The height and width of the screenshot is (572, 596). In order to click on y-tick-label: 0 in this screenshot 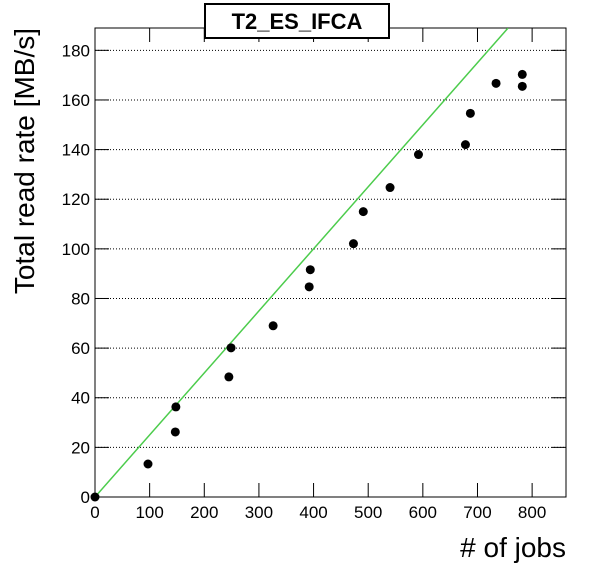, I will do `click(85, 497)`.